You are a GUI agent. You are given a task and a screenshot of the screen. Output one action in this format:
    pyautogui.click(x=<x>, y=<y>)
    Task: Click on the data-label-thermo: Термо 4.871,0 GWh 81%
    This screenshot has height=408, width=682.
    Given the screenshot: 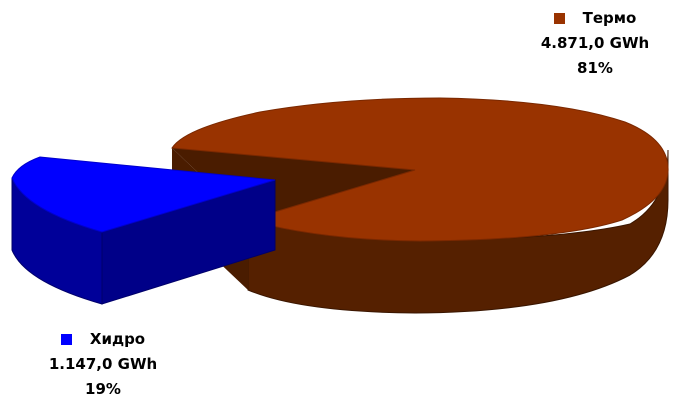 What is the action you would take?
    pyautogui.click(x=595, y=43)
    